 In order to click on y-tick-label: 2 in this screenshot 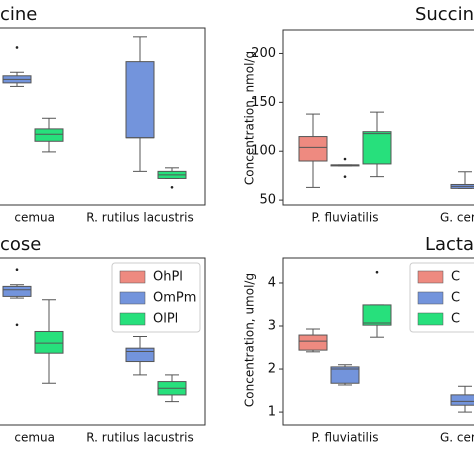, I will do `click(272, 369)`.